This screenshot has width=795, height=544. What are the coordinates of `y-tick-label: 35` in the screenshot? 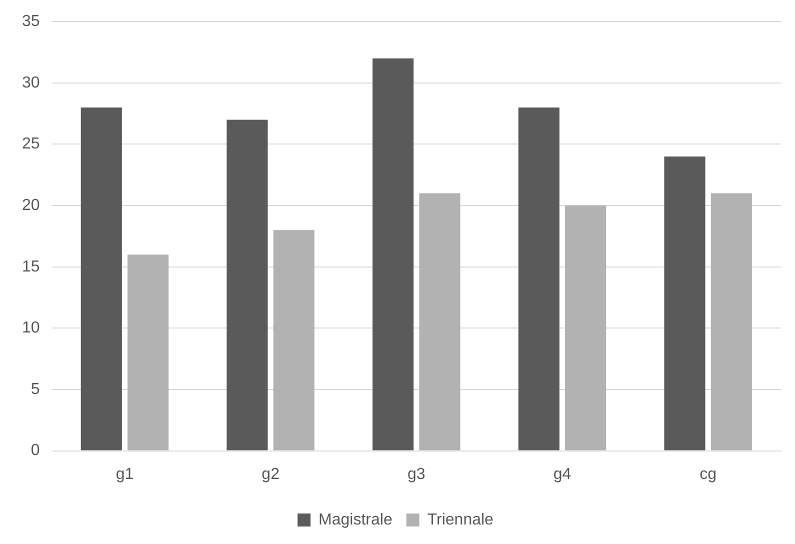 It's located at (31, 21).